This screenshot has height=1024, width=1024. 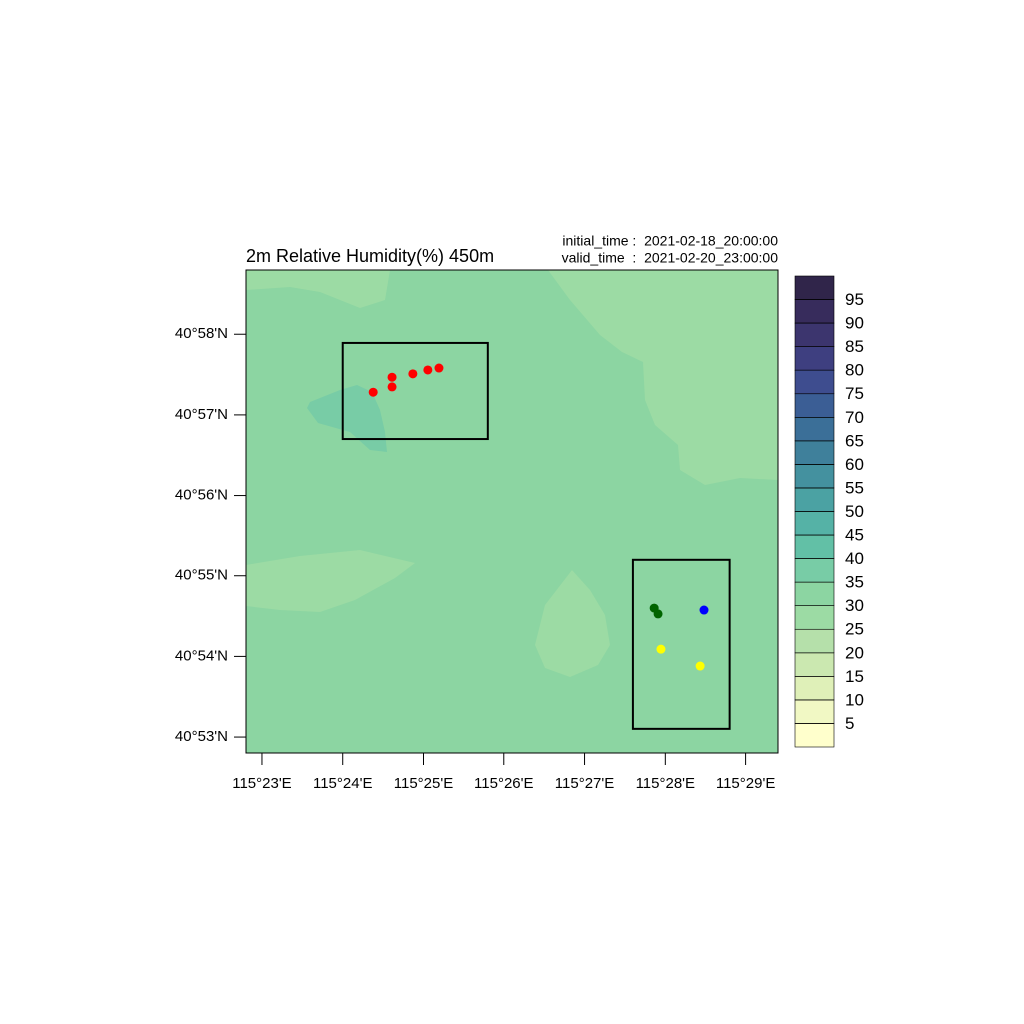 What do you see at coordinates (854, 464) in the screenshot?
I see `colorbar-label: 60` at bounding box center [854, 464].